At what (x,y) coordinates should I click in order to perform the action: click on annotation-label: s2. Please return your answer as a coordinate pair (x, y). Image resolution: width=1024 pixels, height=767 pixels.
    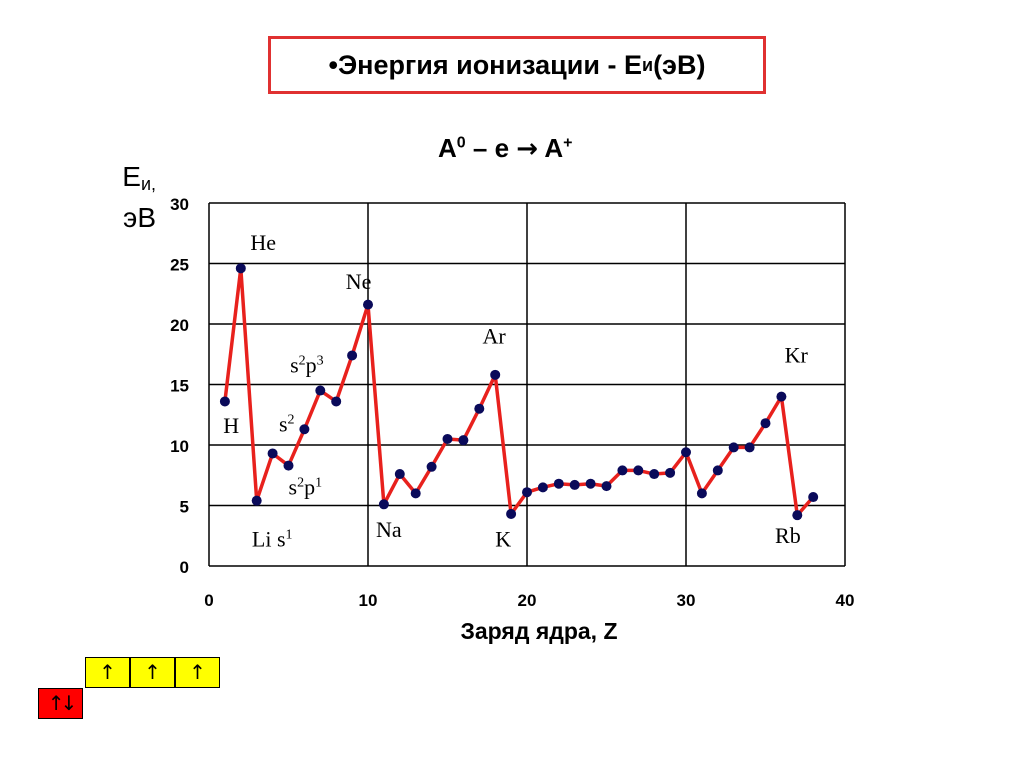
    Looking at the image, I should click on (287, 424).